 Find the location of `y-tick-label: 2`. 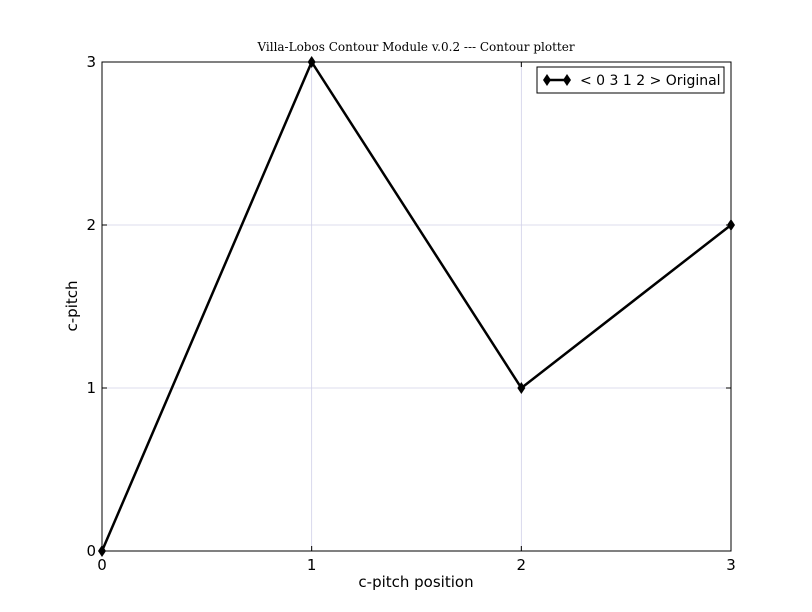

y-tick-label: 2 is located at coordinates (91, 225).